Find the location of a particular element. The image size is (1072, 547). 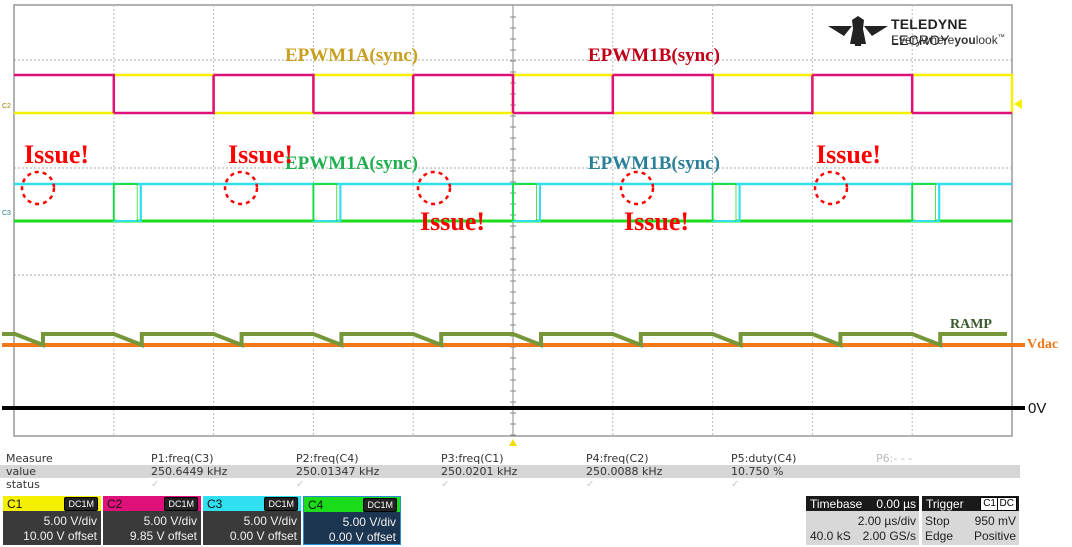

trigger-coupling-badge: DC is located at coordinates (1006, 504).